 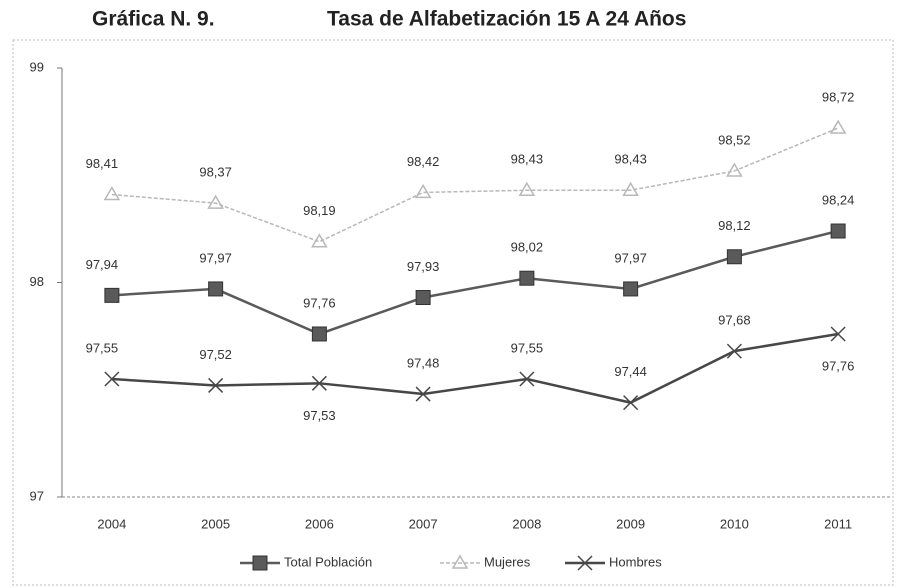 I want to click on chart-subtitle: Tasa de Alfabetización 15 A 24 Años, so click(x=506, y=19).